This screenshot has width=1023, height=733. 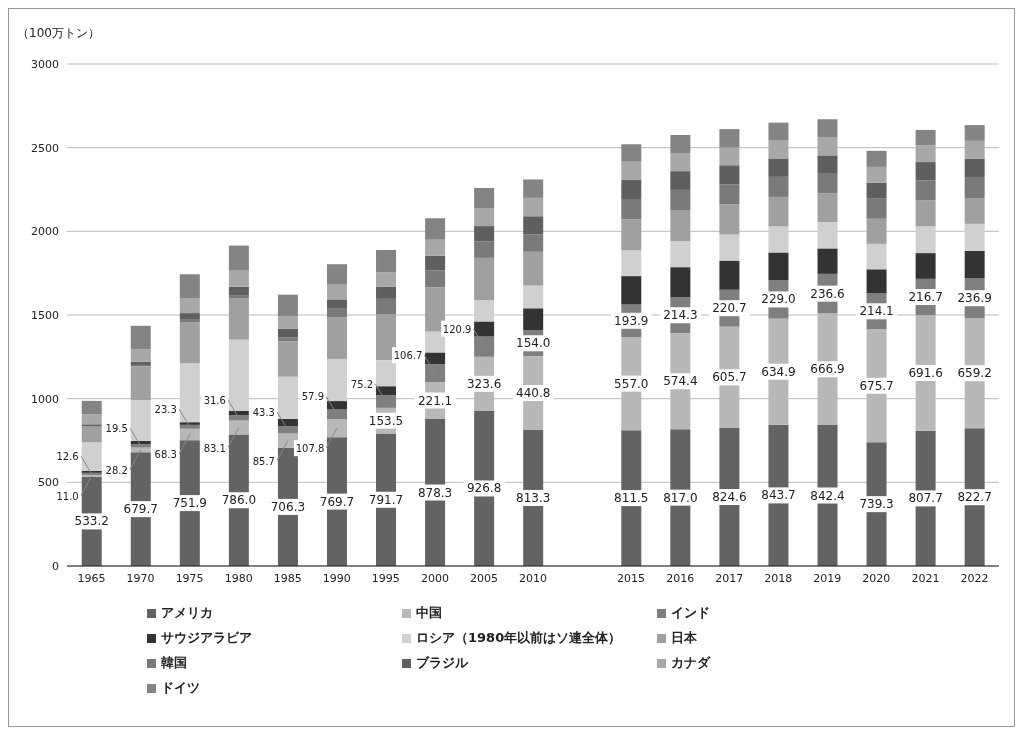 What do you see at coordinates (876, 578) in the screenshot?
I see `x-tick-label: 2020` at bounding box center [876, 578].